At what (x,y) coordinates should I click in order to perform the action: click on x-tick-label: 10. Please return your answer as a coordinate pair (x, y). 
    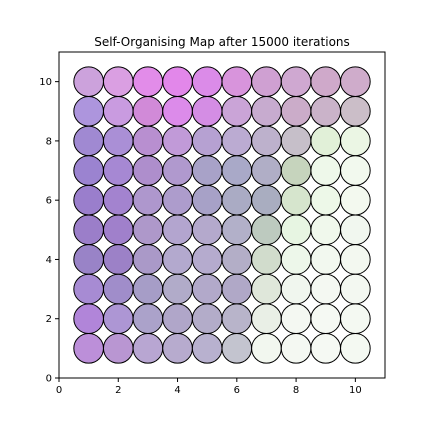
    Looking at the image, I should click on (355, 390).